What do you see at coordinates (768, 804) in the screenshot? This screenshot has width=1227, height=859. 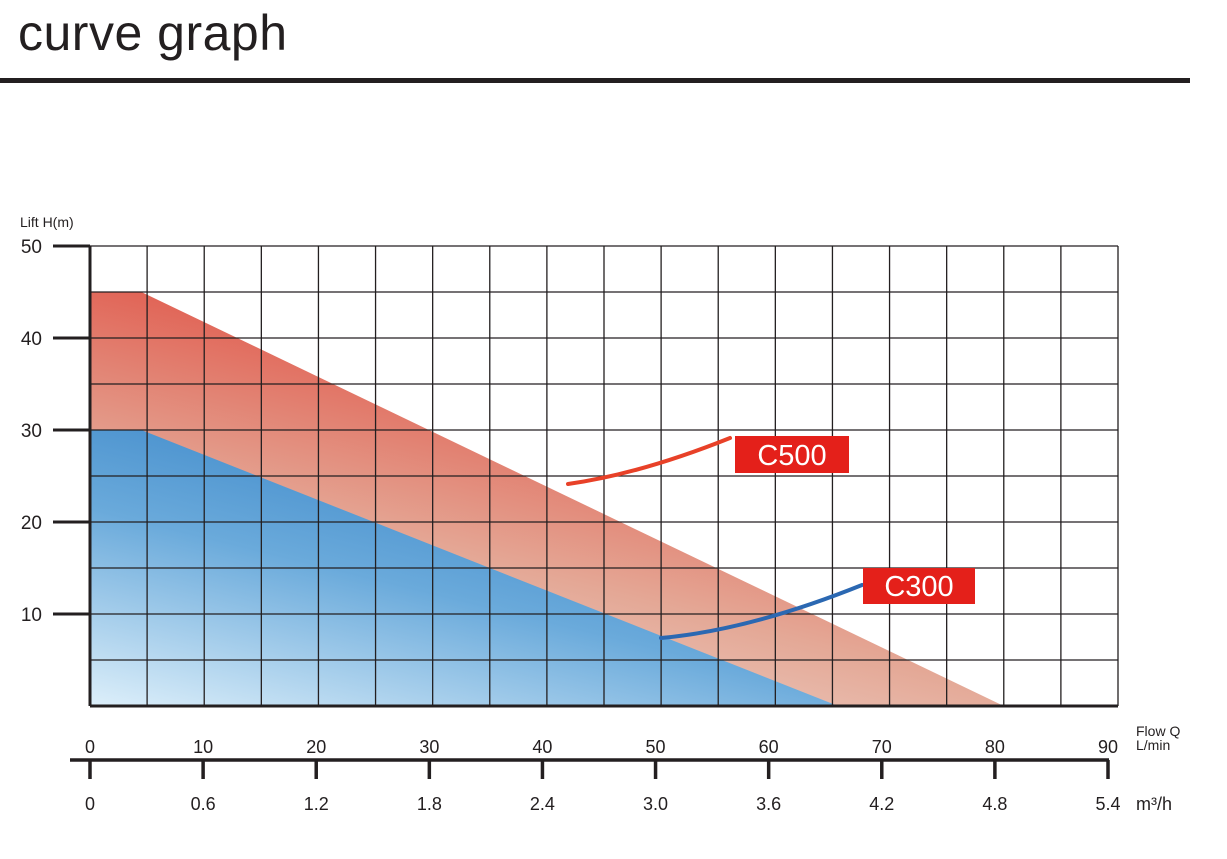 I see `m3h-tick-label: 3.6` at bounding box center [768, 804].